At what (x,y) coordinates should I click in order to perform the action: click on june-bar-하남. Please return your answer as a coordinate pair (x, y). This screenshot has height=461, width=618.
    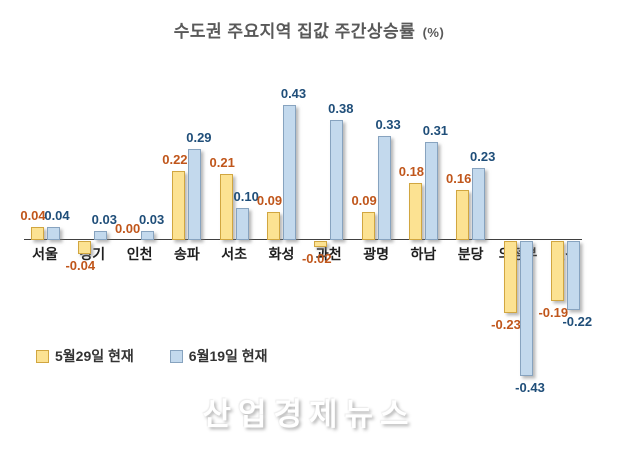
    Looking at the image, I should click on (431, 191).